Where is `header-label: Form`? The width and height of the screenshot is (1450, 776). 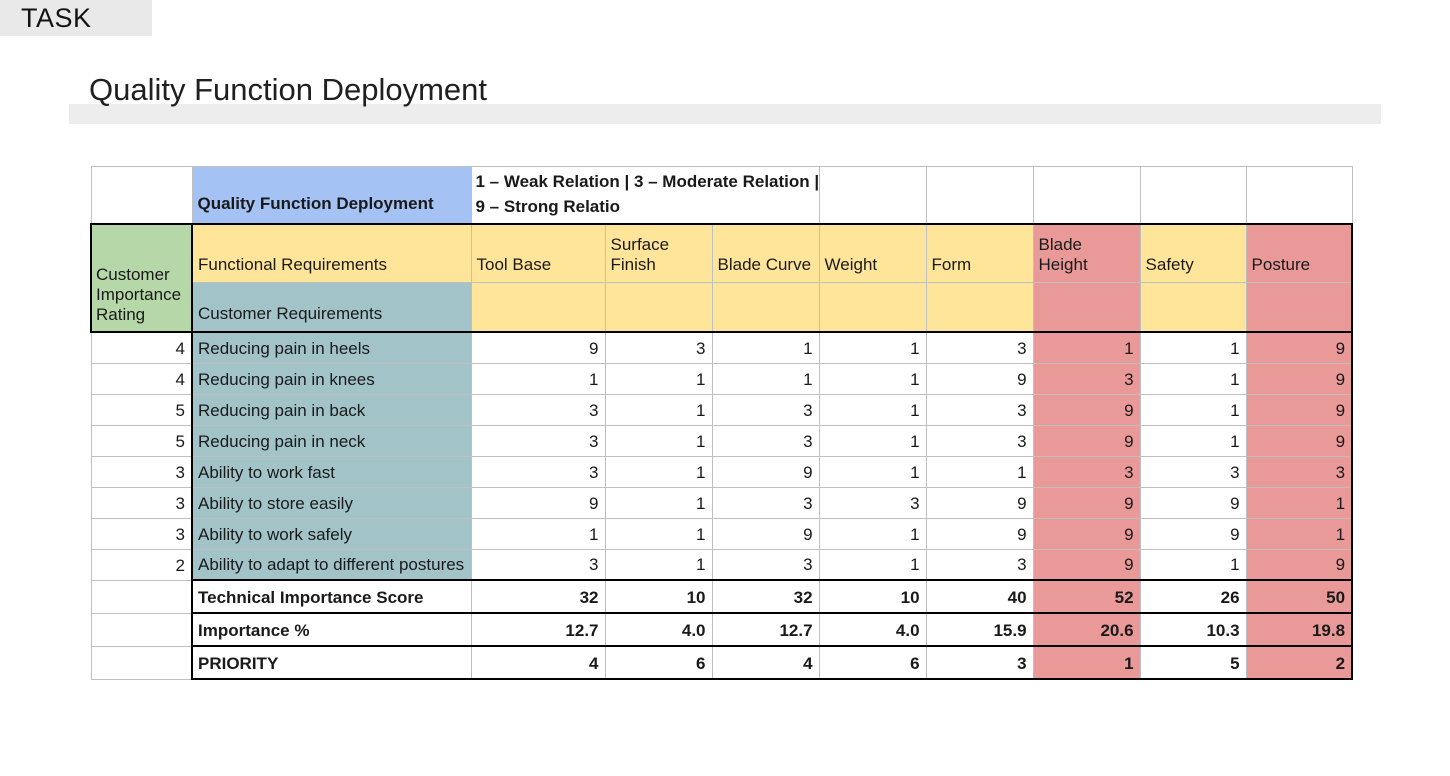
header-label: Form is located at coordinates (951, 264).